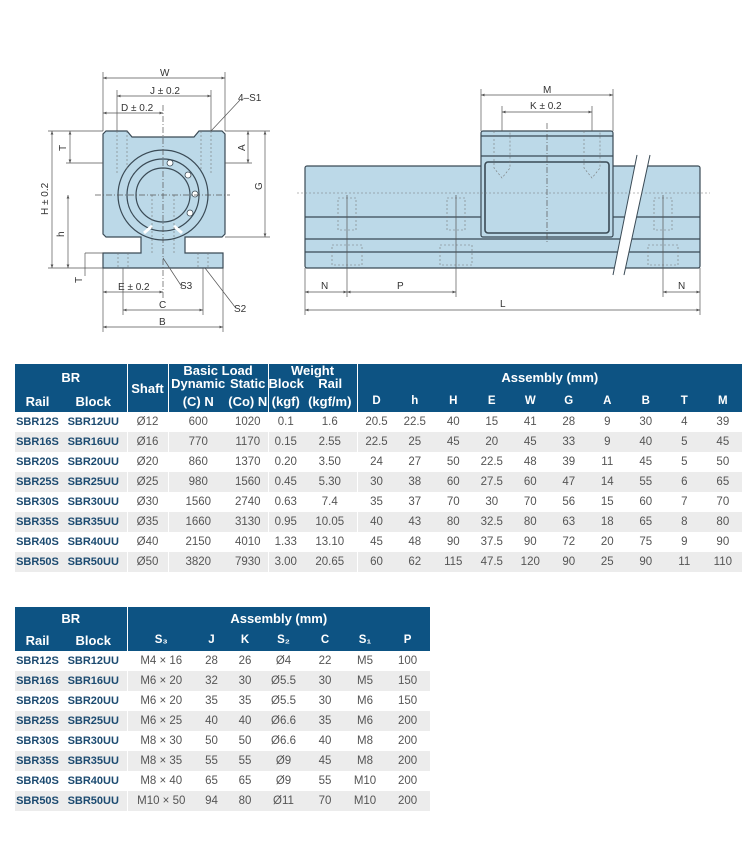  Describe the element at coordinates (248, 482) in the screenshot. I see `cell-value: 1560` at that location.